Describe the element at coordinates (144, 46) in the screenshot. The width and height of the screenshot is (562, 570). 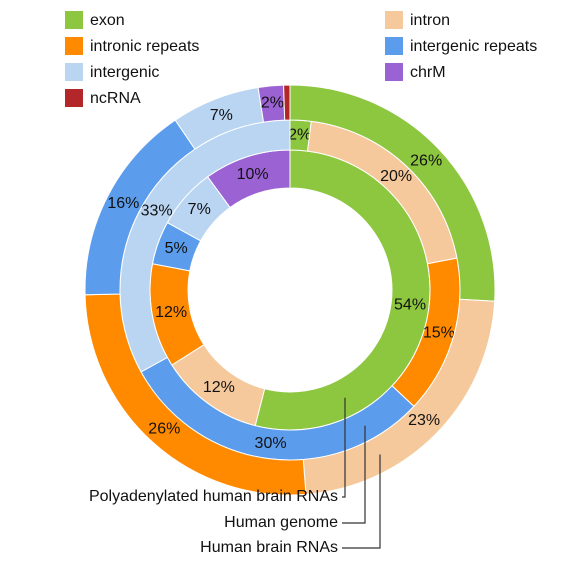
I see `legend-label: intronic repeats` at that location.